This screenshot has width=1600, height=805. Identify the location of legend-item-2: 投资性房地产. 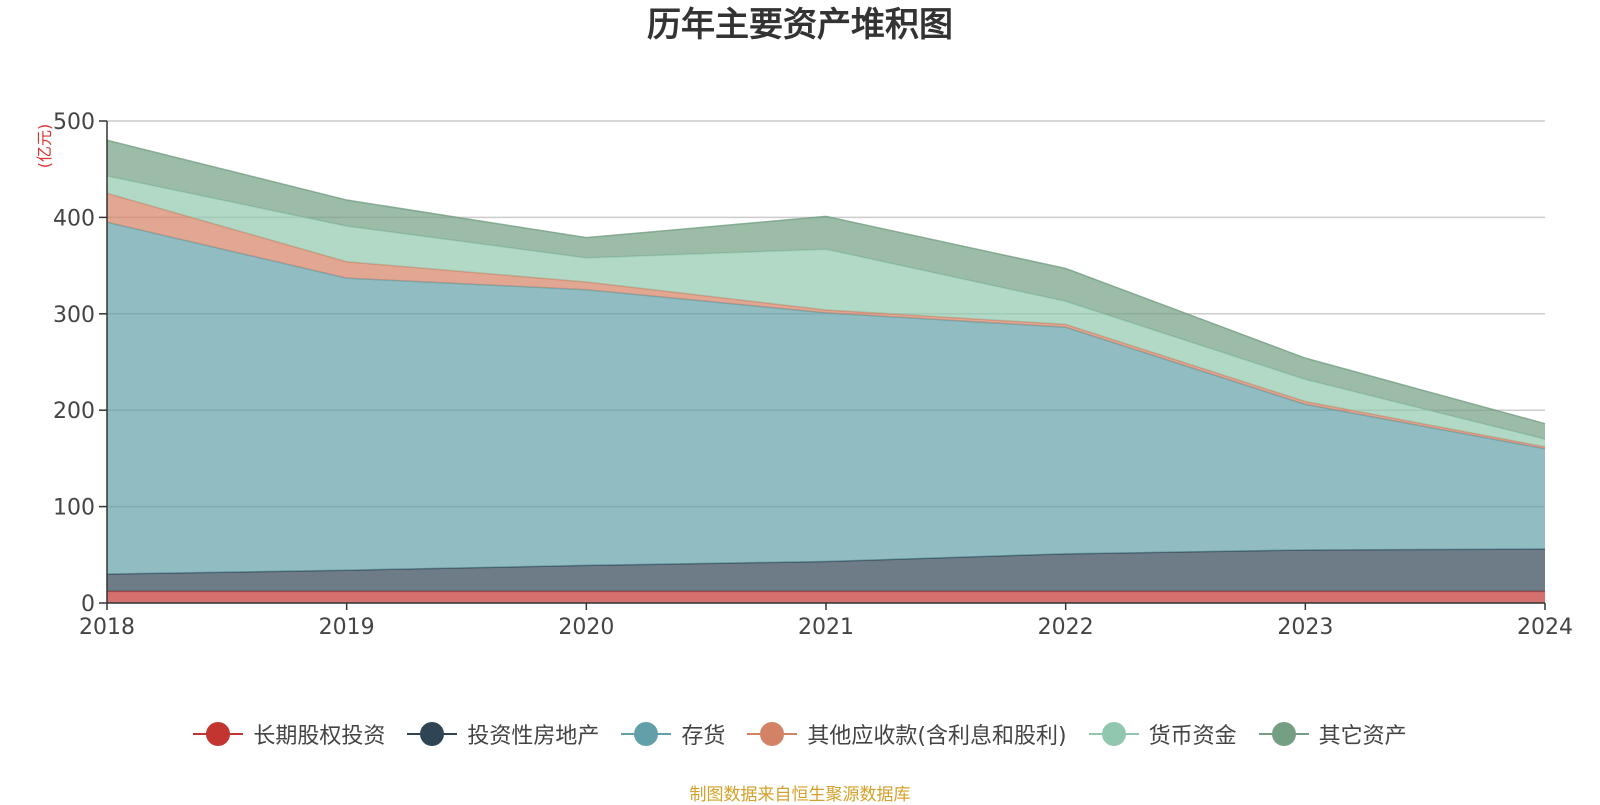
(503, 734).